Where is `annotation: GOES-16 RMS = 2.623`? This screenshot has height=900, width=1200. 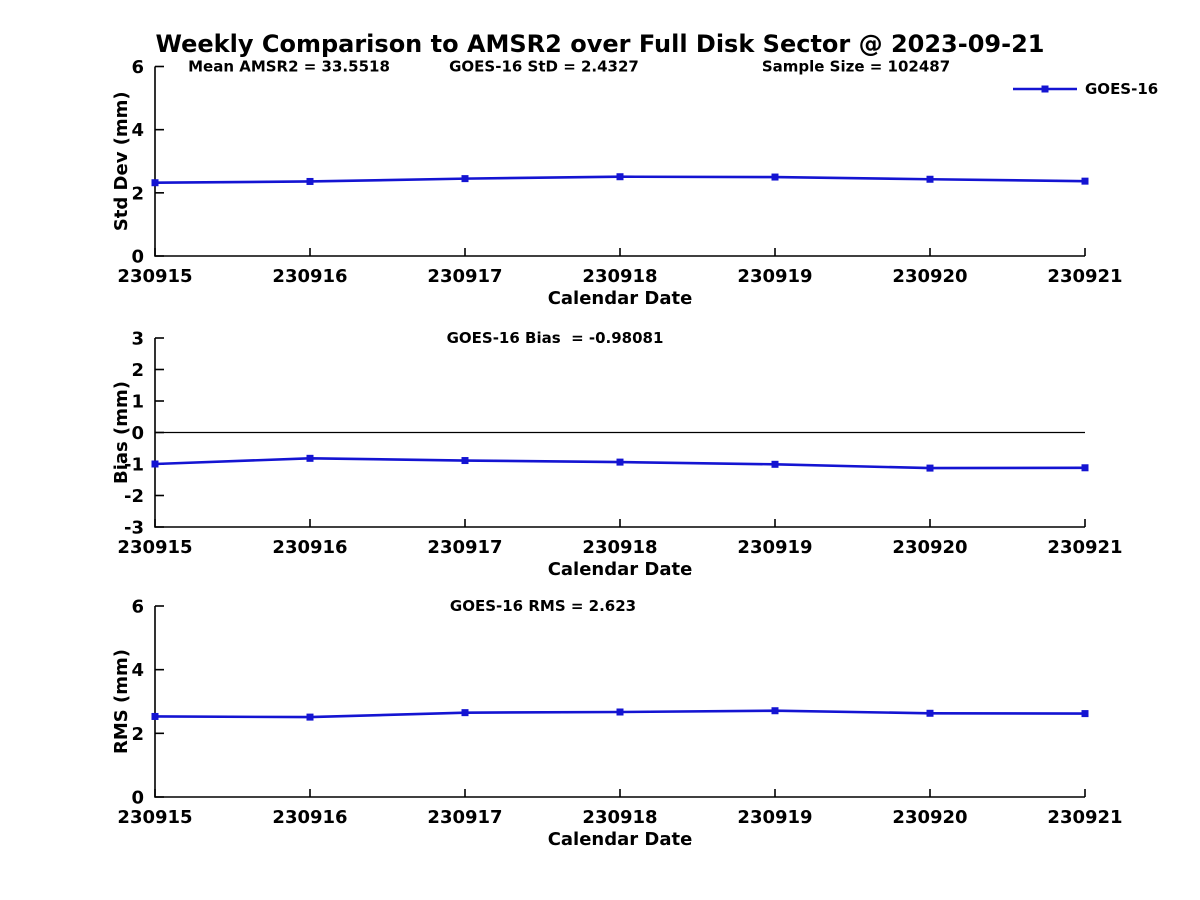 annotation: GOES-16 RMS = 2.623 is located at coordinates (543, 606).